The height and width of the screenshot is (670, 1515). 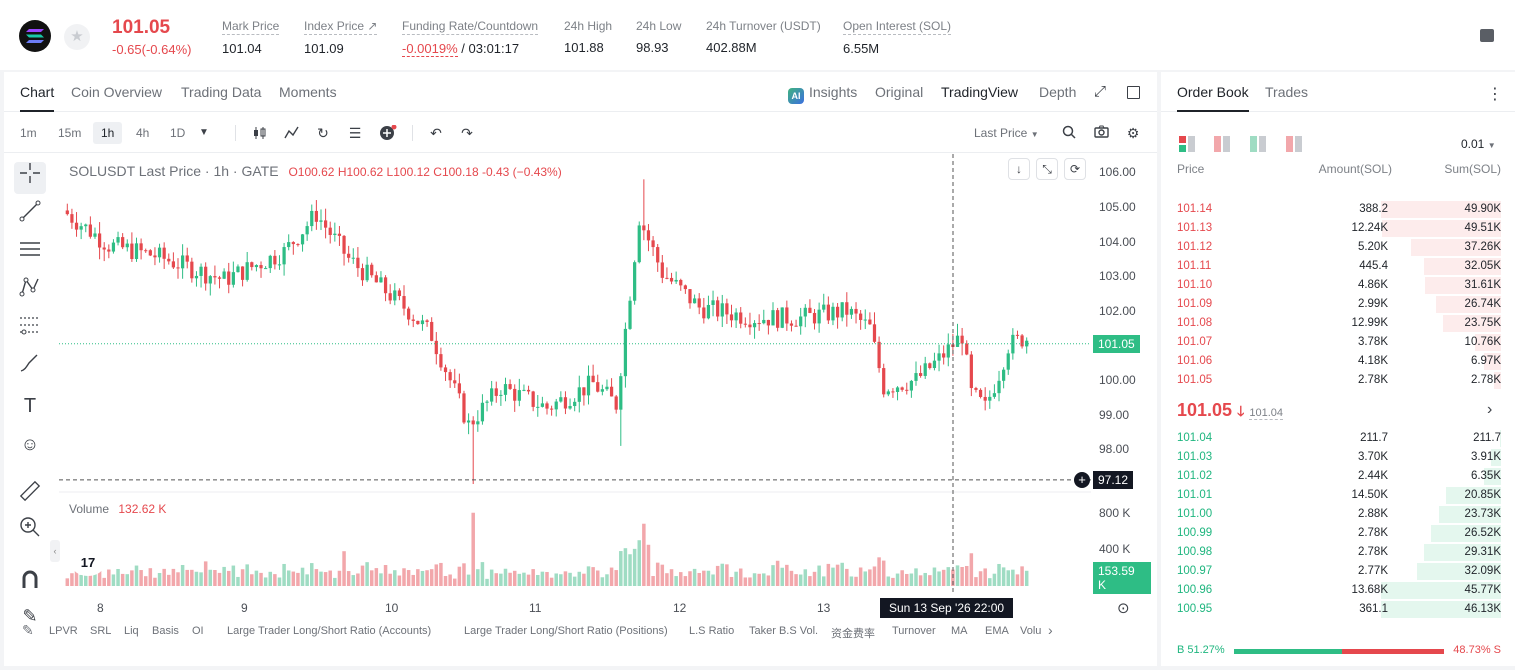 What do you see at coordinates (101, 631) in the screenshot?
I see `indicator-item: SRL` at bounding box center [101, 631].